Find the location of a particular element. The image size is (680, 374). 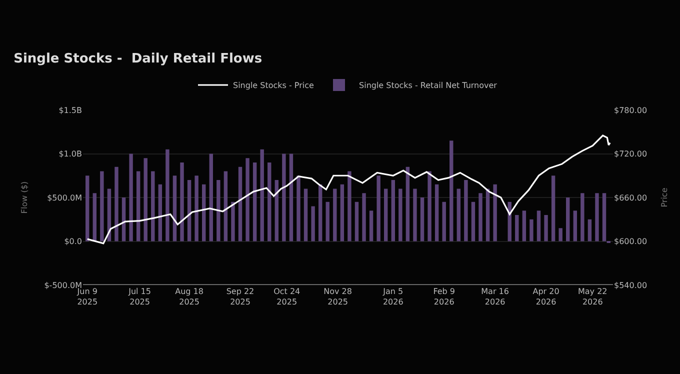

x-tick-label: Jun 9 2025 is located at coordinates (87, 296).